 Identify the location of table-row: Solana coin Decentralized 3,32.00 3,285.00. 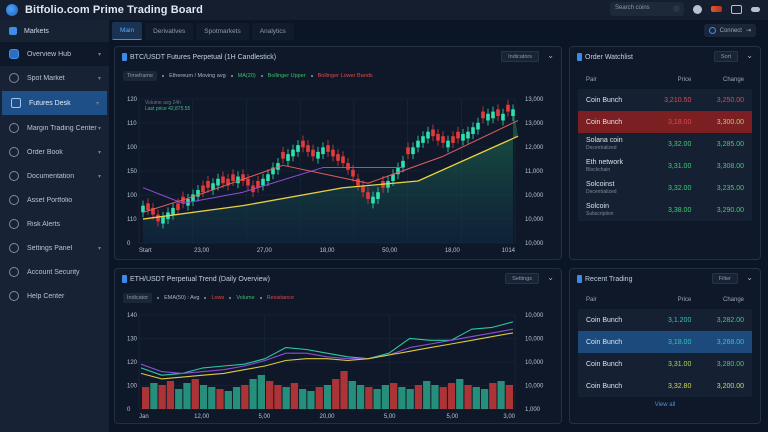
(665, 144).